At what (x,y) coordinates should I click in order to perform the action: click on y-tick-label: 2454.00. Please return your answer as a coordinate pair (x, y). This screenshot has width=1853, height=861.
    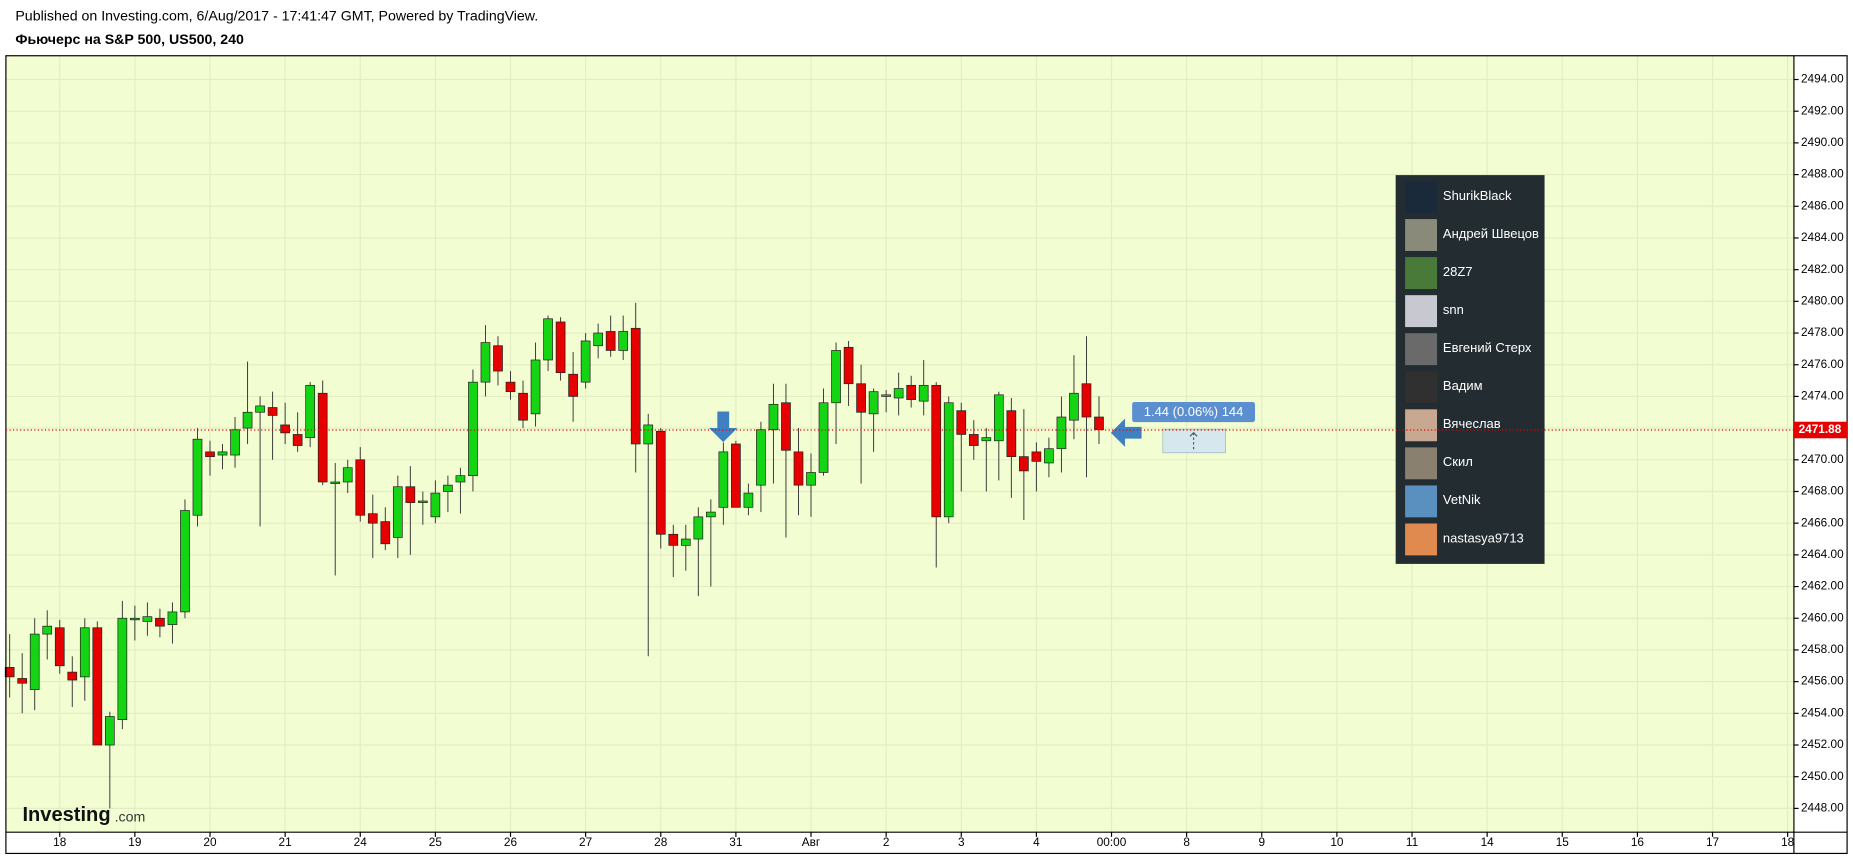
    Looking at the image, I should click on (1822, 712).